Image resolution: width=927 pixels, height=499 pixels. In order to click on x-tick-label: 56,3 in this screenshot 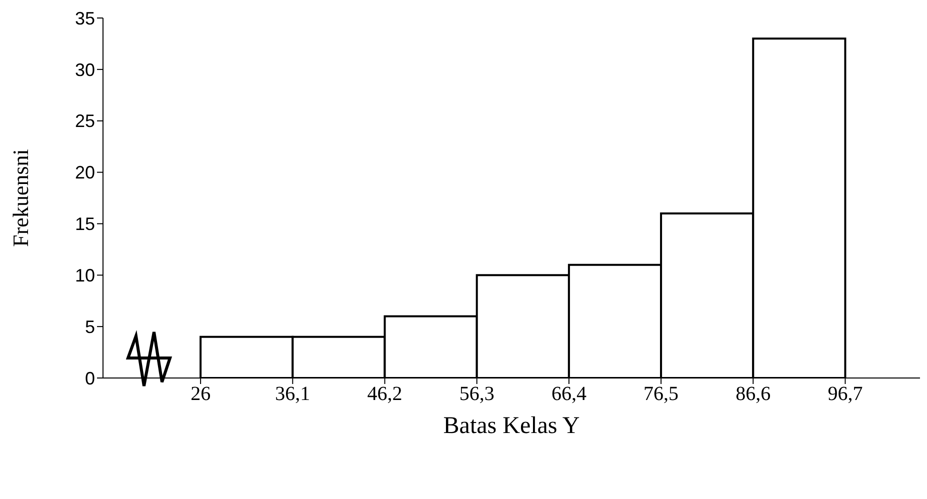, I will do `click(476, 394)`.